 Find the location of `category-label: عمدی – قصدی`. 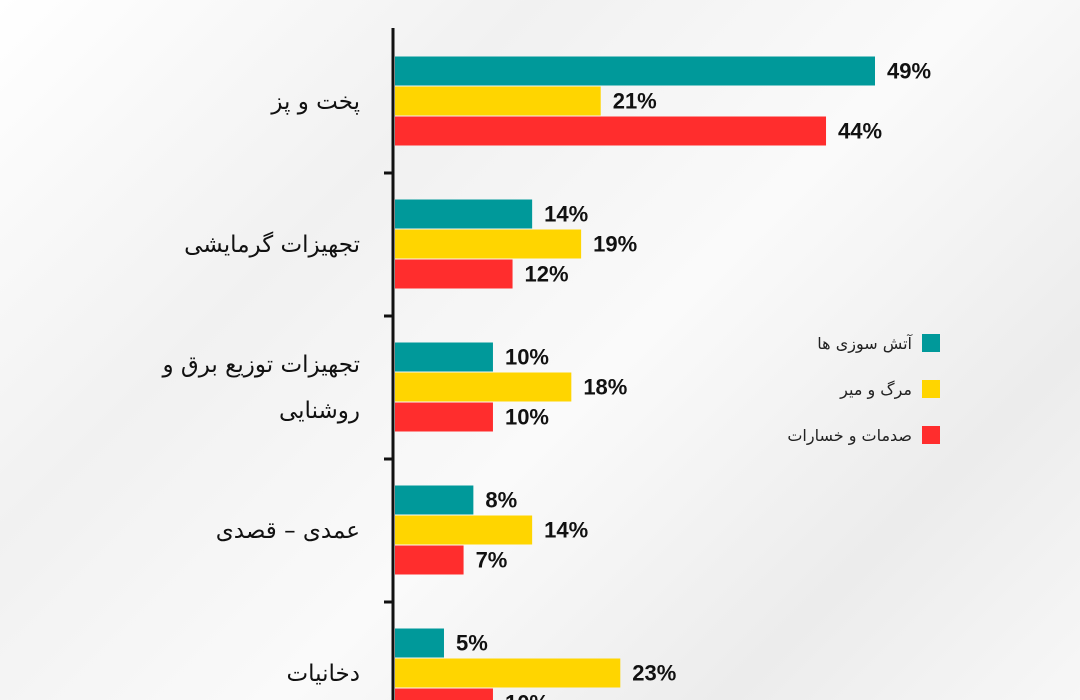

category-label: عمدی – قصدی is located at coordinates (287, 530).